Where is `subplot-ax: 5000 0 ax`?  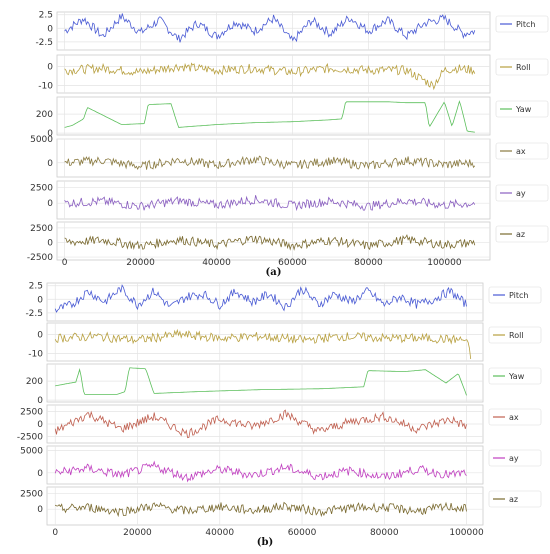
subplot-ax: 5000 0 ax is located at coordinates (289, 156).